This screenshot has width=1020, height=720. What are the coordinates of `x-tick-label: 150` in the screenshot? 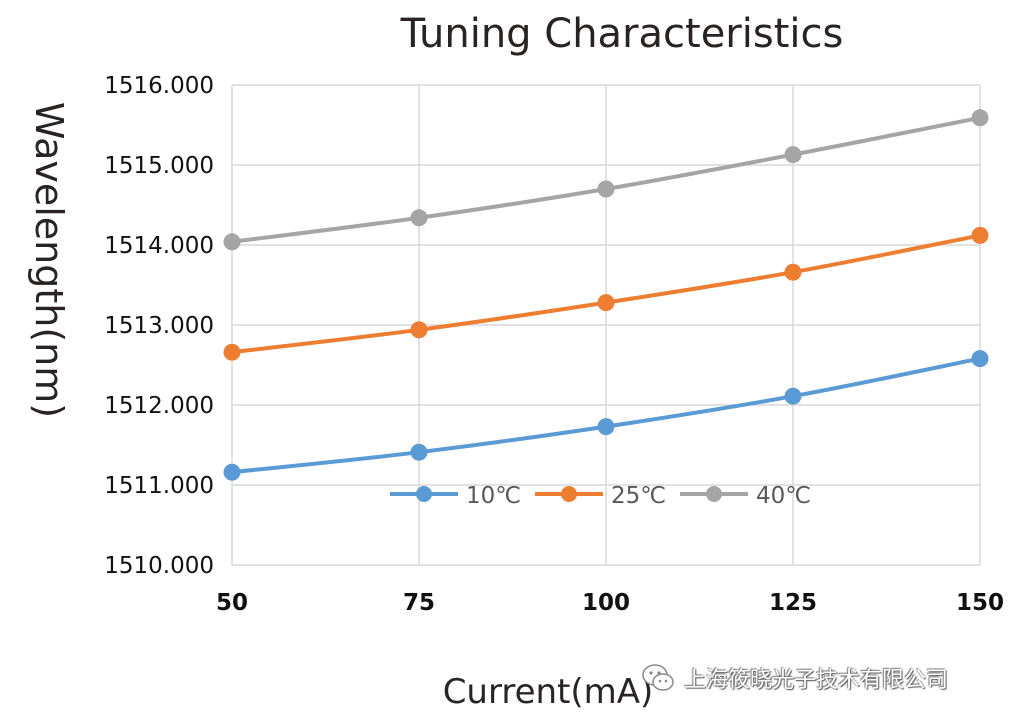 It's located at (980, 603).